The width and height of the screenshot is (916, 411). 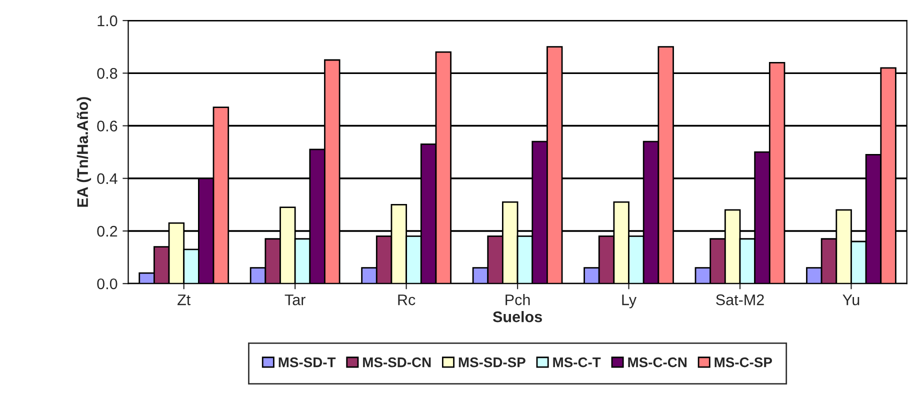 What do you see at coordinates (107, 178) in the screenshot?
I see `y-tick-label: 0.4` at bounding box center [107, 178].